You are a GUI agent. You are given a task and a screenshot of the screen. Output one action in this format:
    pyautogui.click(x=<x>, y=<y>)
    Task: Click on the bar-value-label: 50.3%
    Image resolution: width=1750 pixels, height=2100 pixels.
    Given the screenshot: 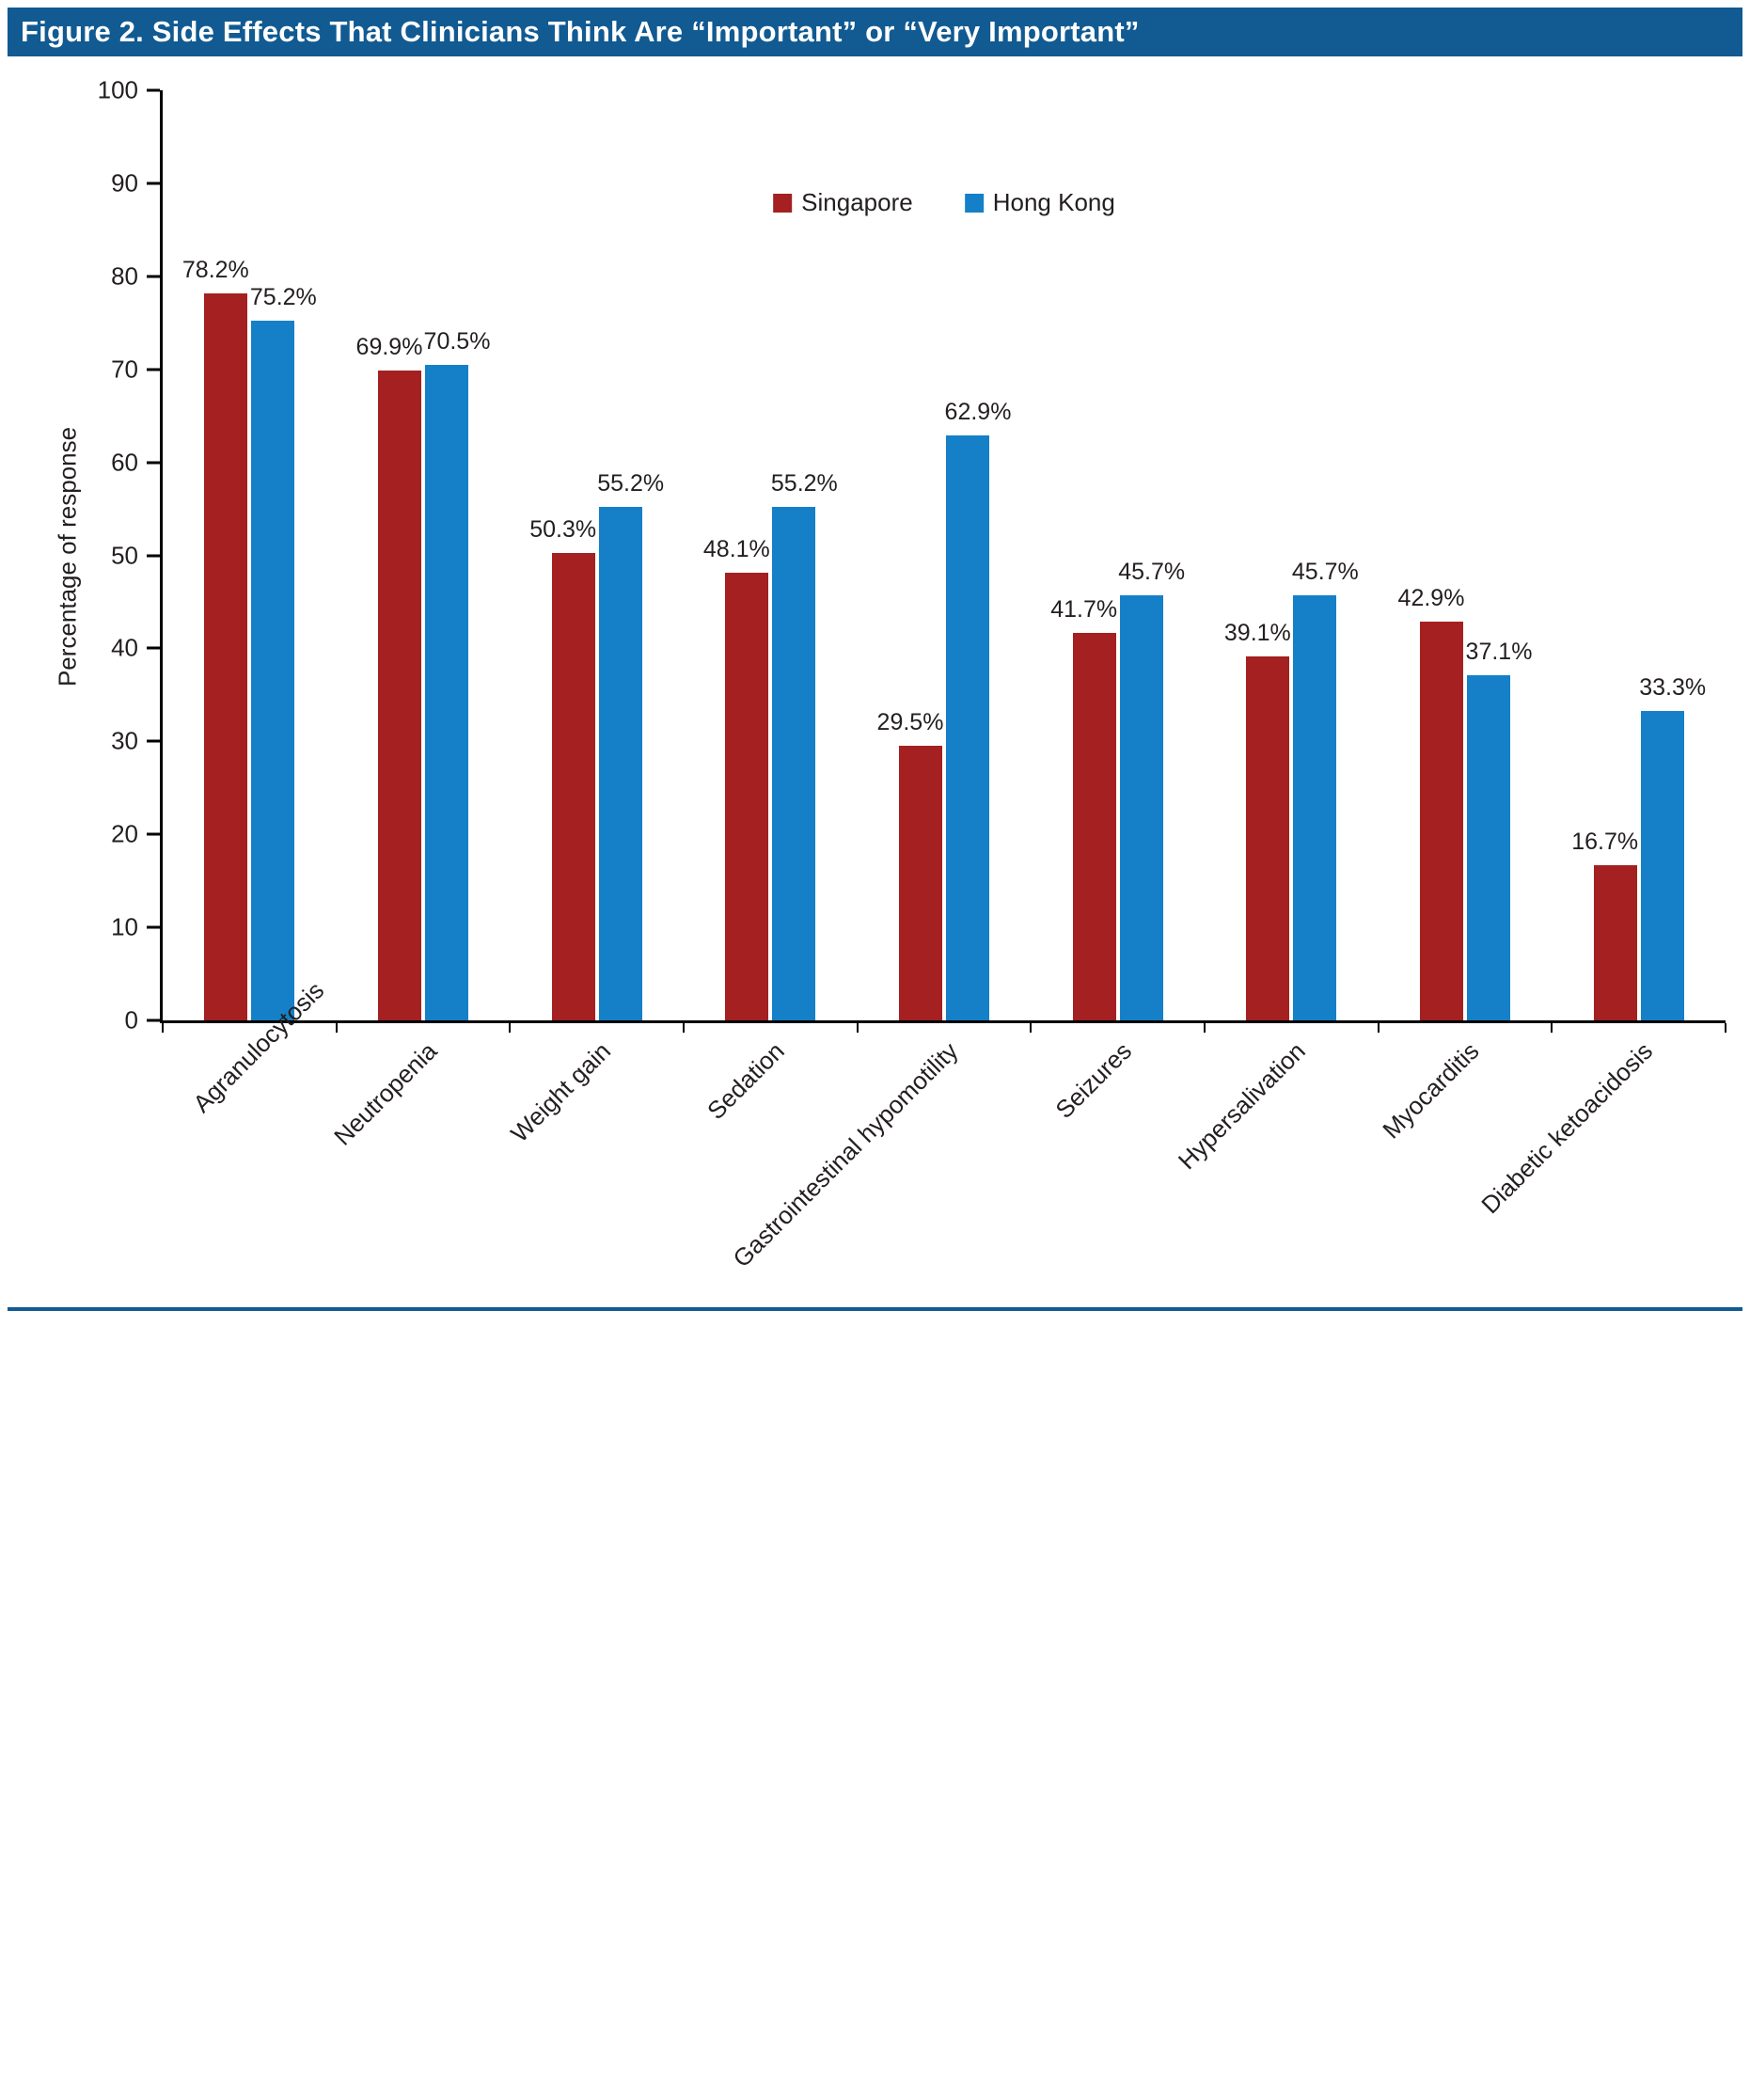 What is the action you would take?
    pyautogui.click(x=563, y=529)
    